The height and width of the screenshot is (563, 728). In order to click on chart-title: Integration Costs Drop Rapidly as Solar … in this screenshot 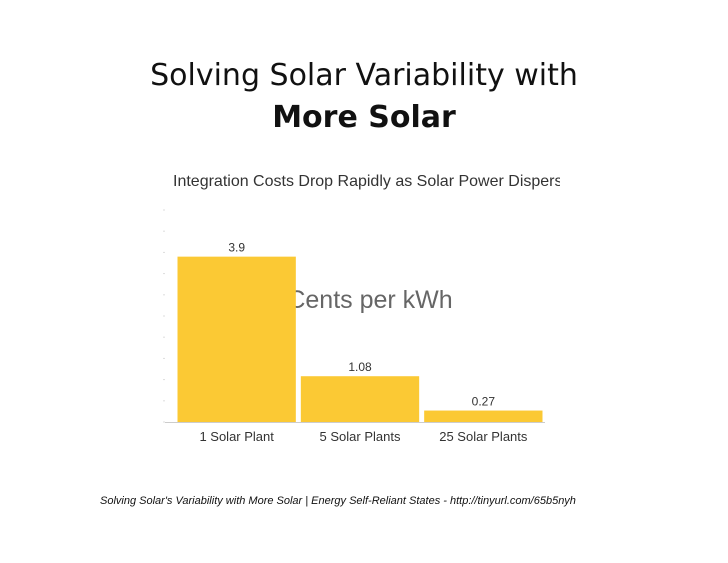, I will do `click(366, 181)`.